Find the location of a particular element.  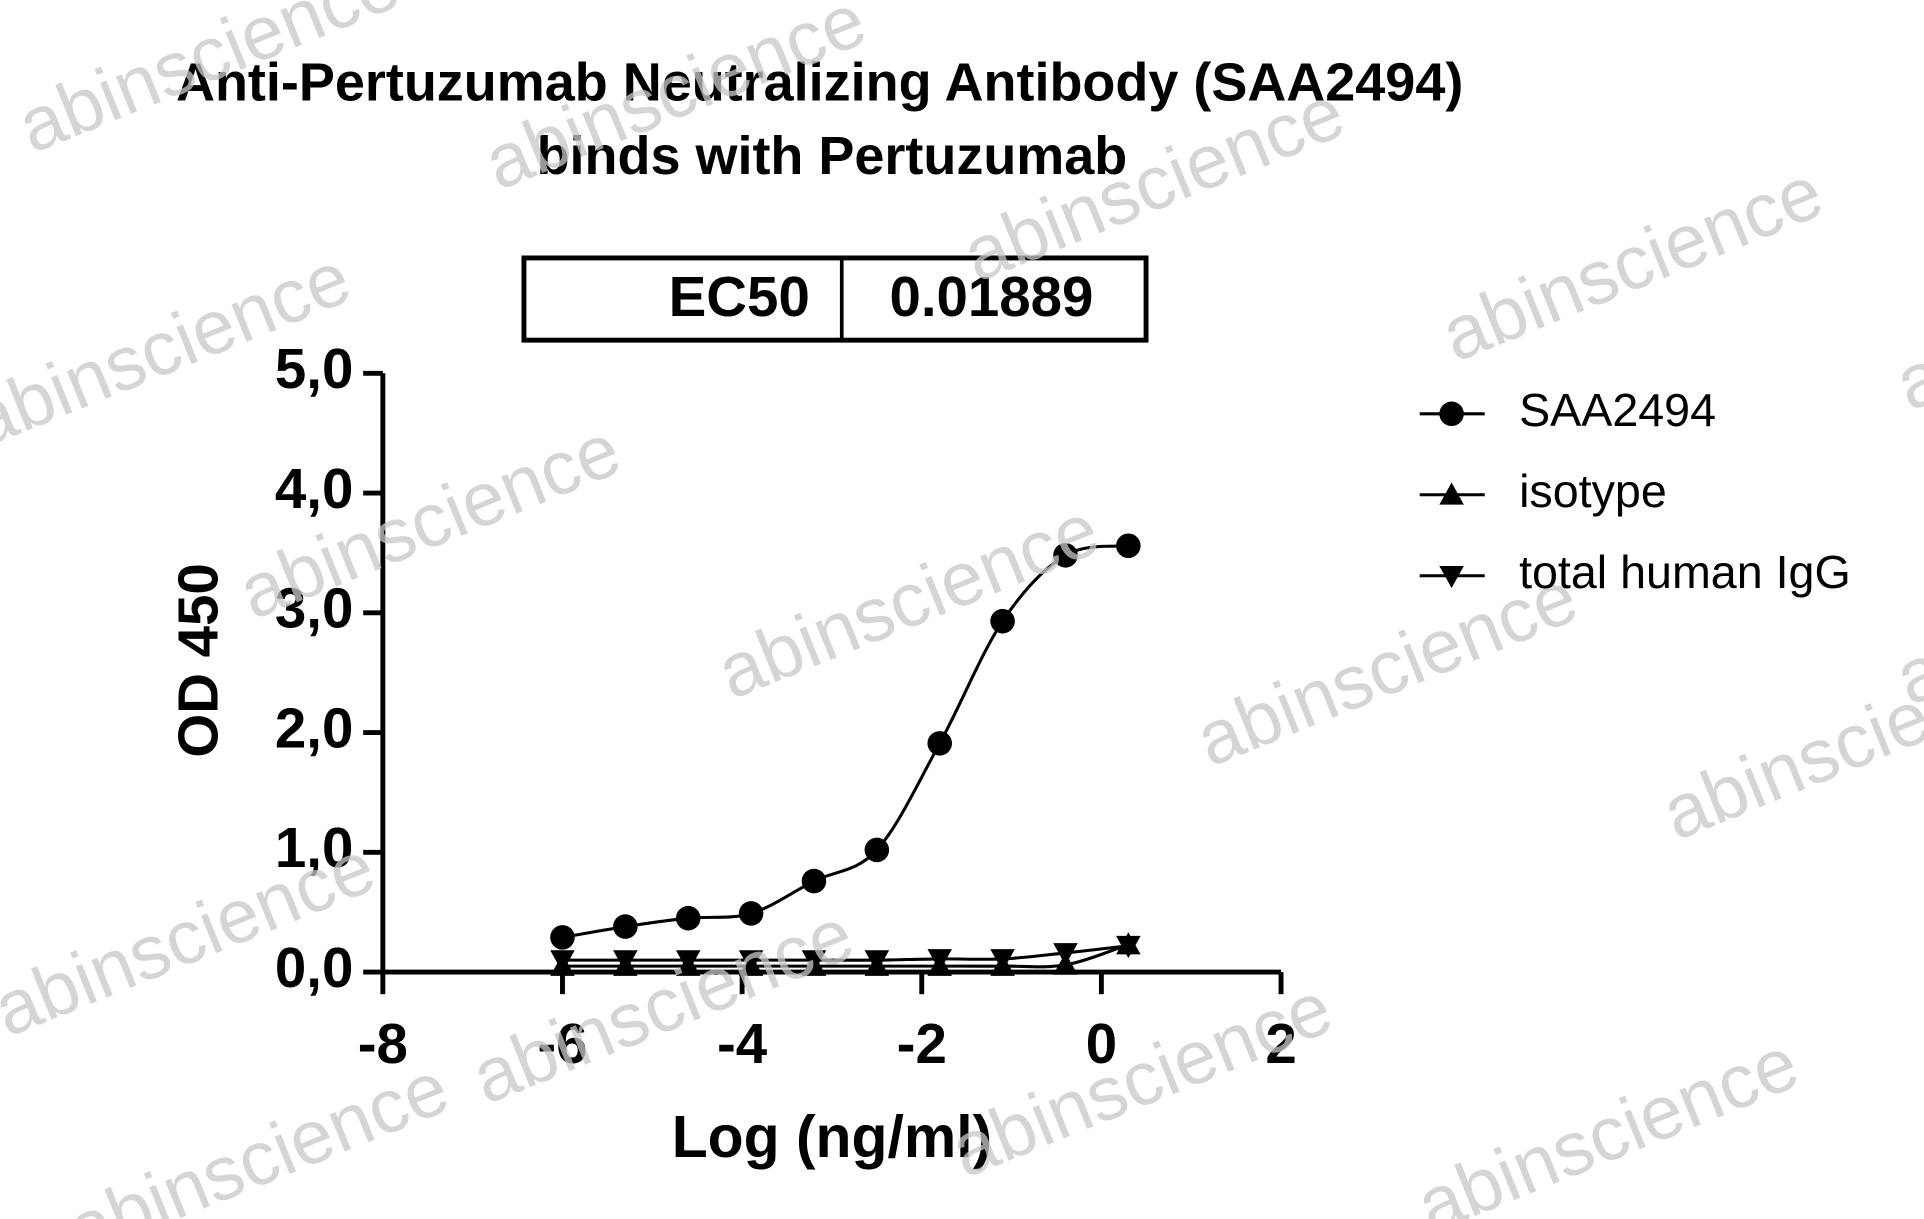

table-cell: 0.01889 is located at coordinates (991, 296).